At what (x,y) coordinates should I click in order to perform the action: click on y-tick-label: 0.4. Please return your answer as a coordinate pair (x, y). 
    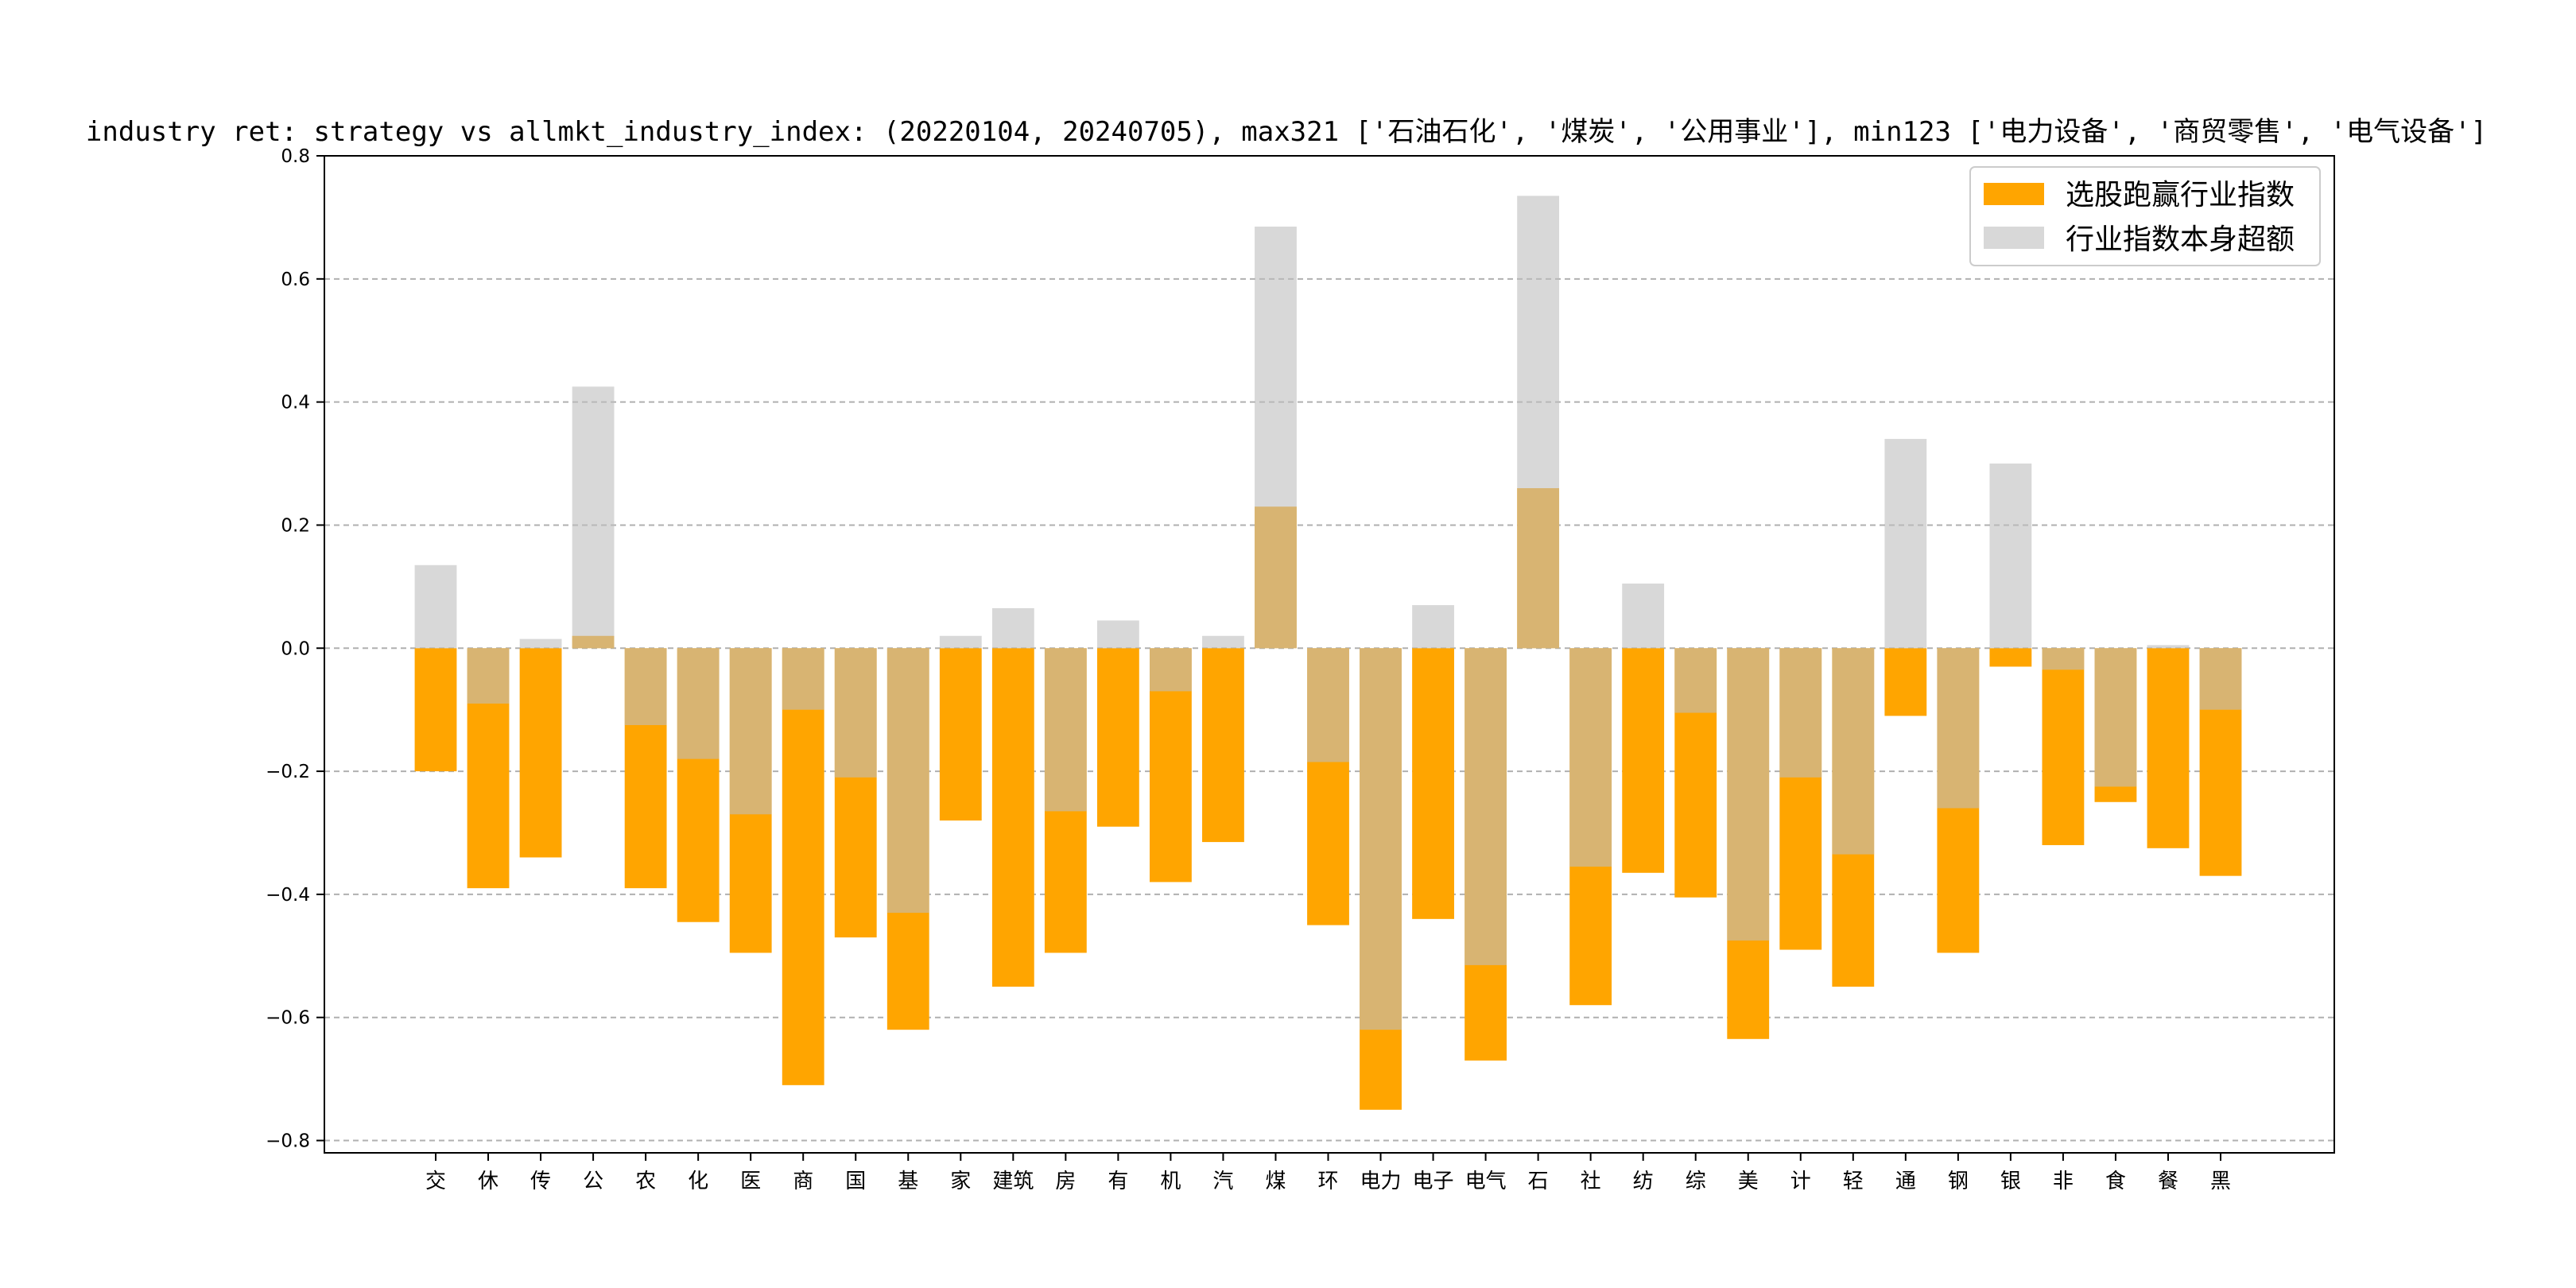
    Looking at the image, I should click on (295, 403).